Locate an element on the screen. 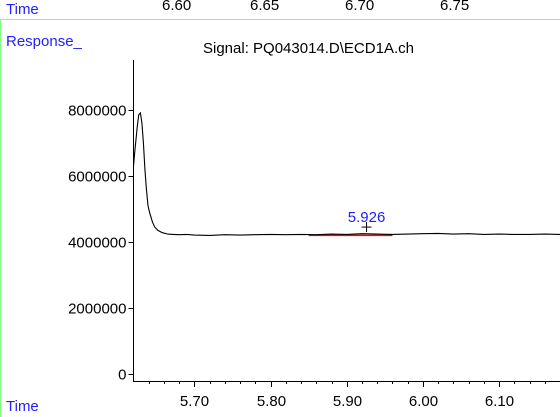 Image resolution: width=560 pixels, height=417 pixels. x-tick-label: 6.00 is located at coordinates (423, 401).